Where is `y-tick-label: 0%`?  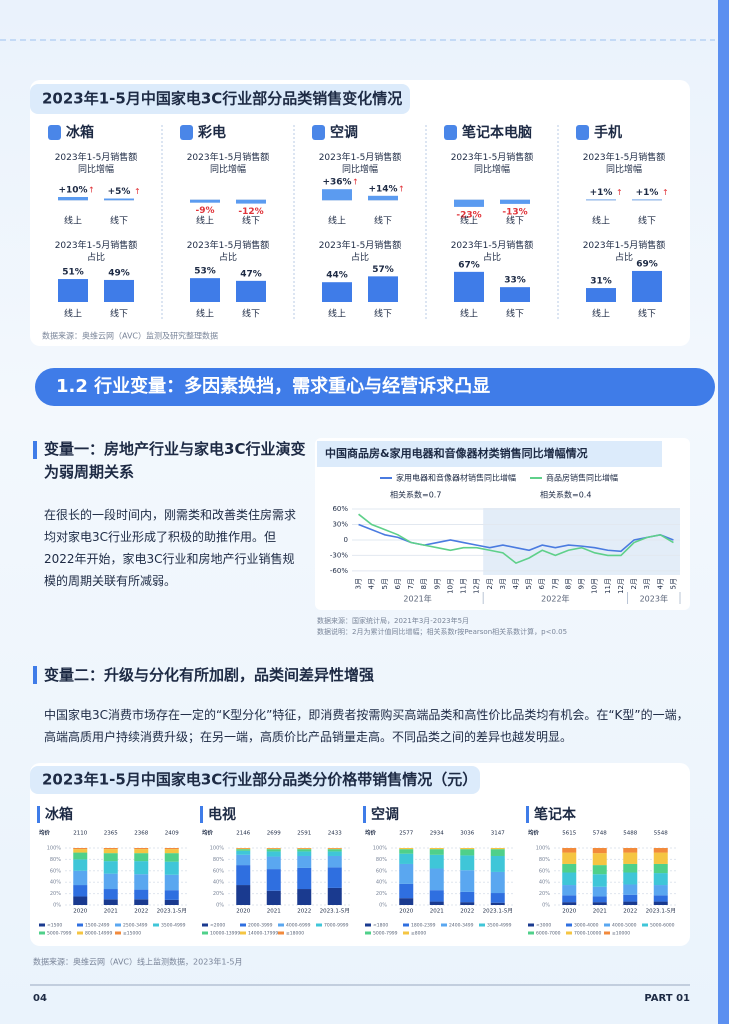 y-tick-label: 0% is located at coordinates (383, 906).